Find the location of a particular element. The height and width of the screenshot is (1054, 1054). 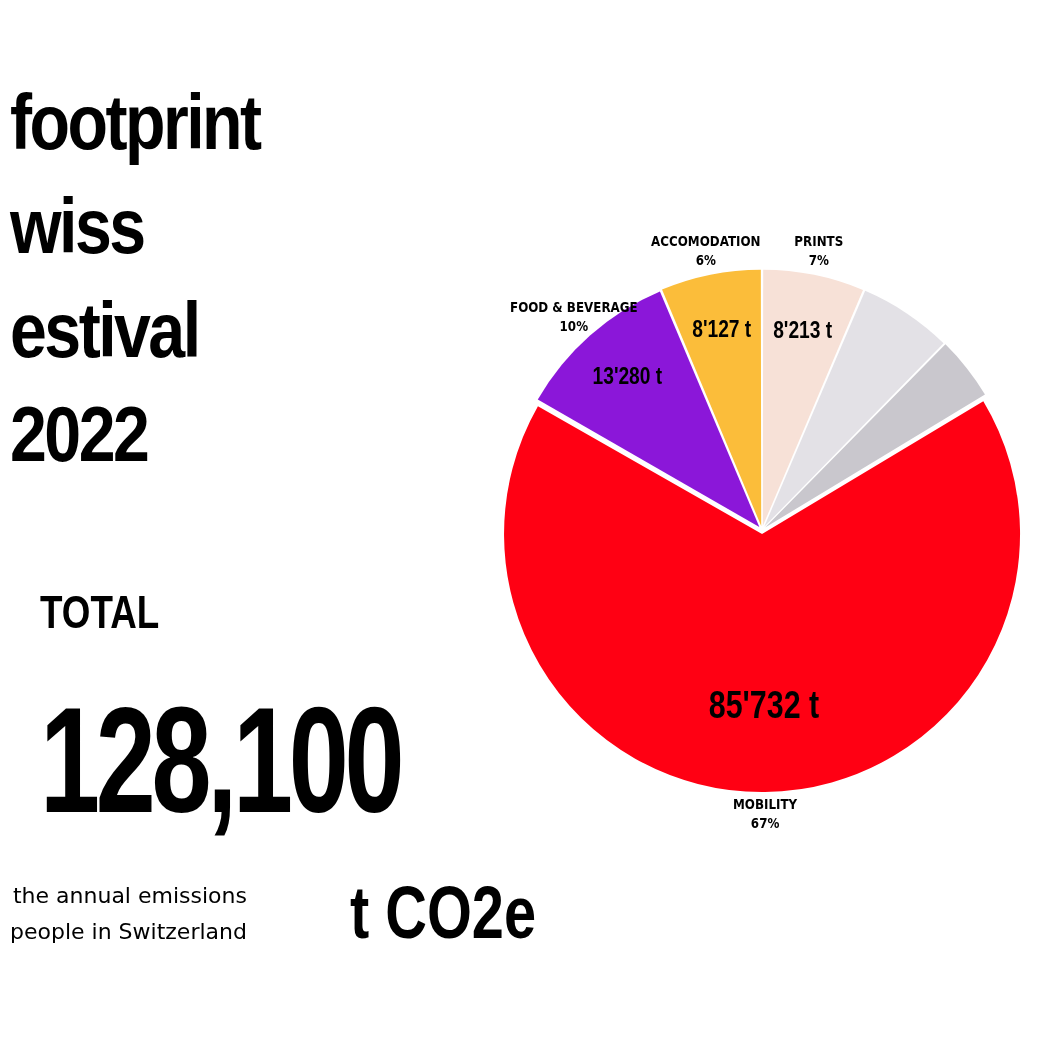

slice-label: ACCOMODATION is located at coordinates (706, 241).